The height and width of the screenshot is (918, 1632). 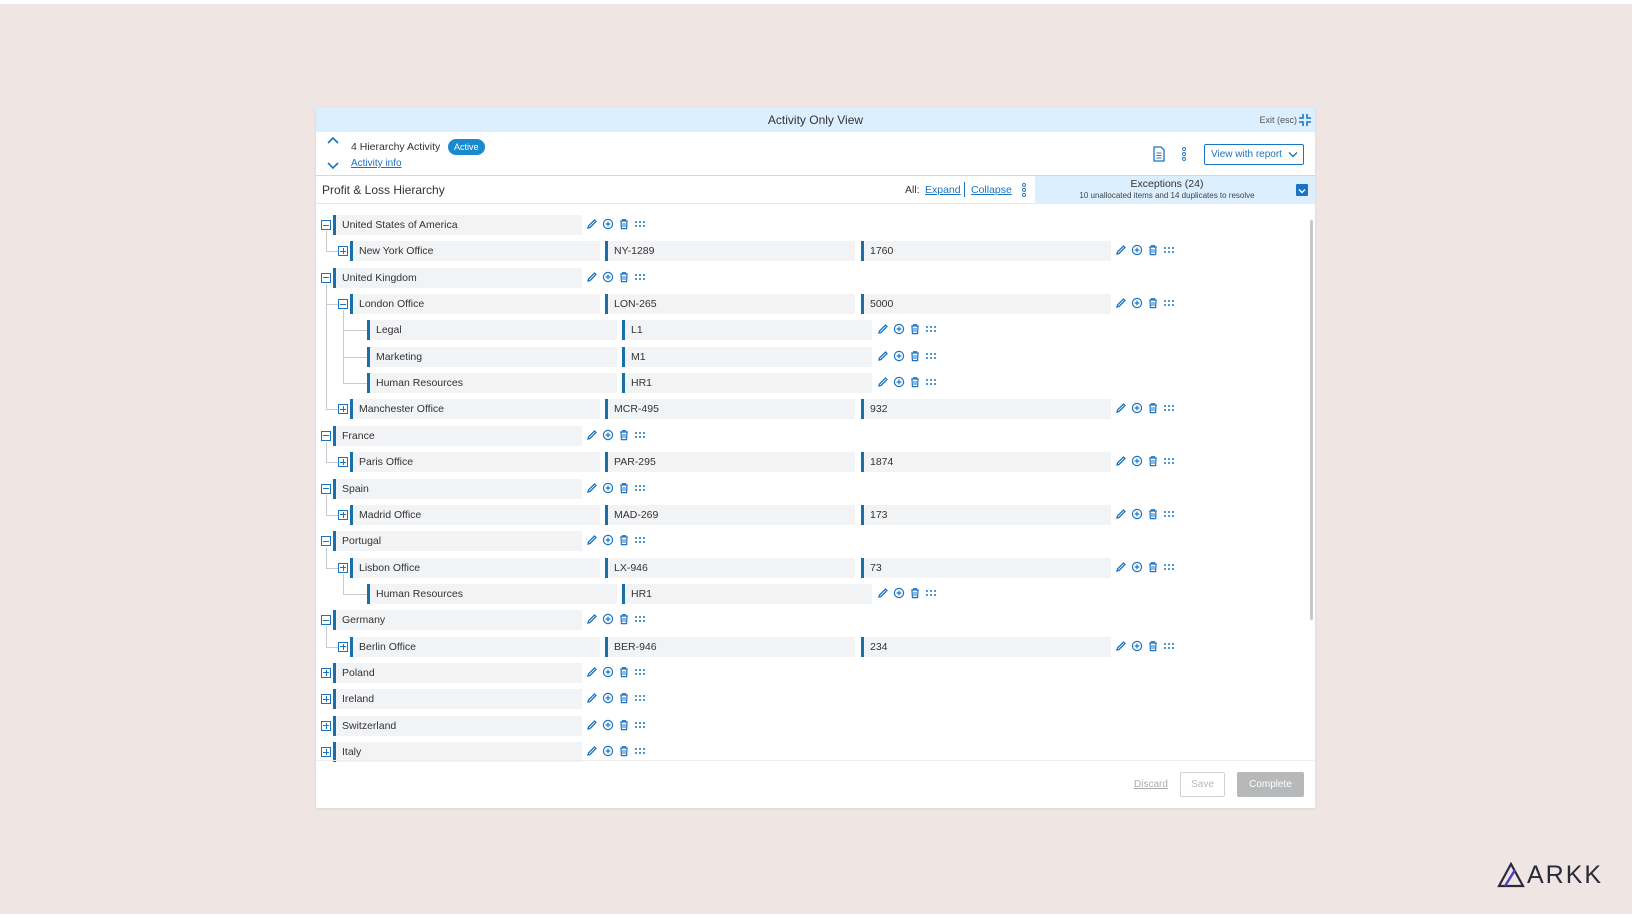 I want to click on node-code-cell: LON-265, so click(x=730, y=304).